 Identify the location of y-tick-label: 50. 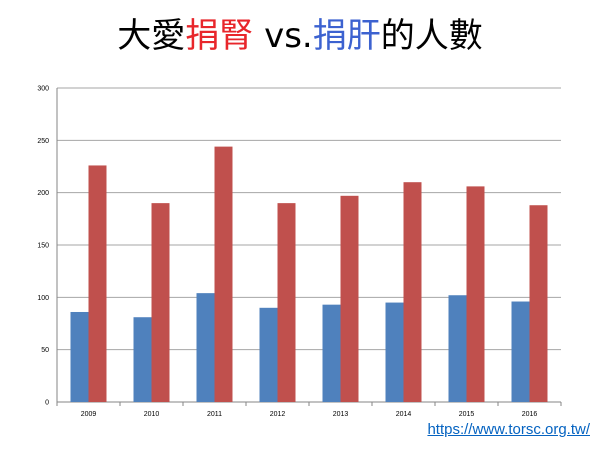
(45, 350).